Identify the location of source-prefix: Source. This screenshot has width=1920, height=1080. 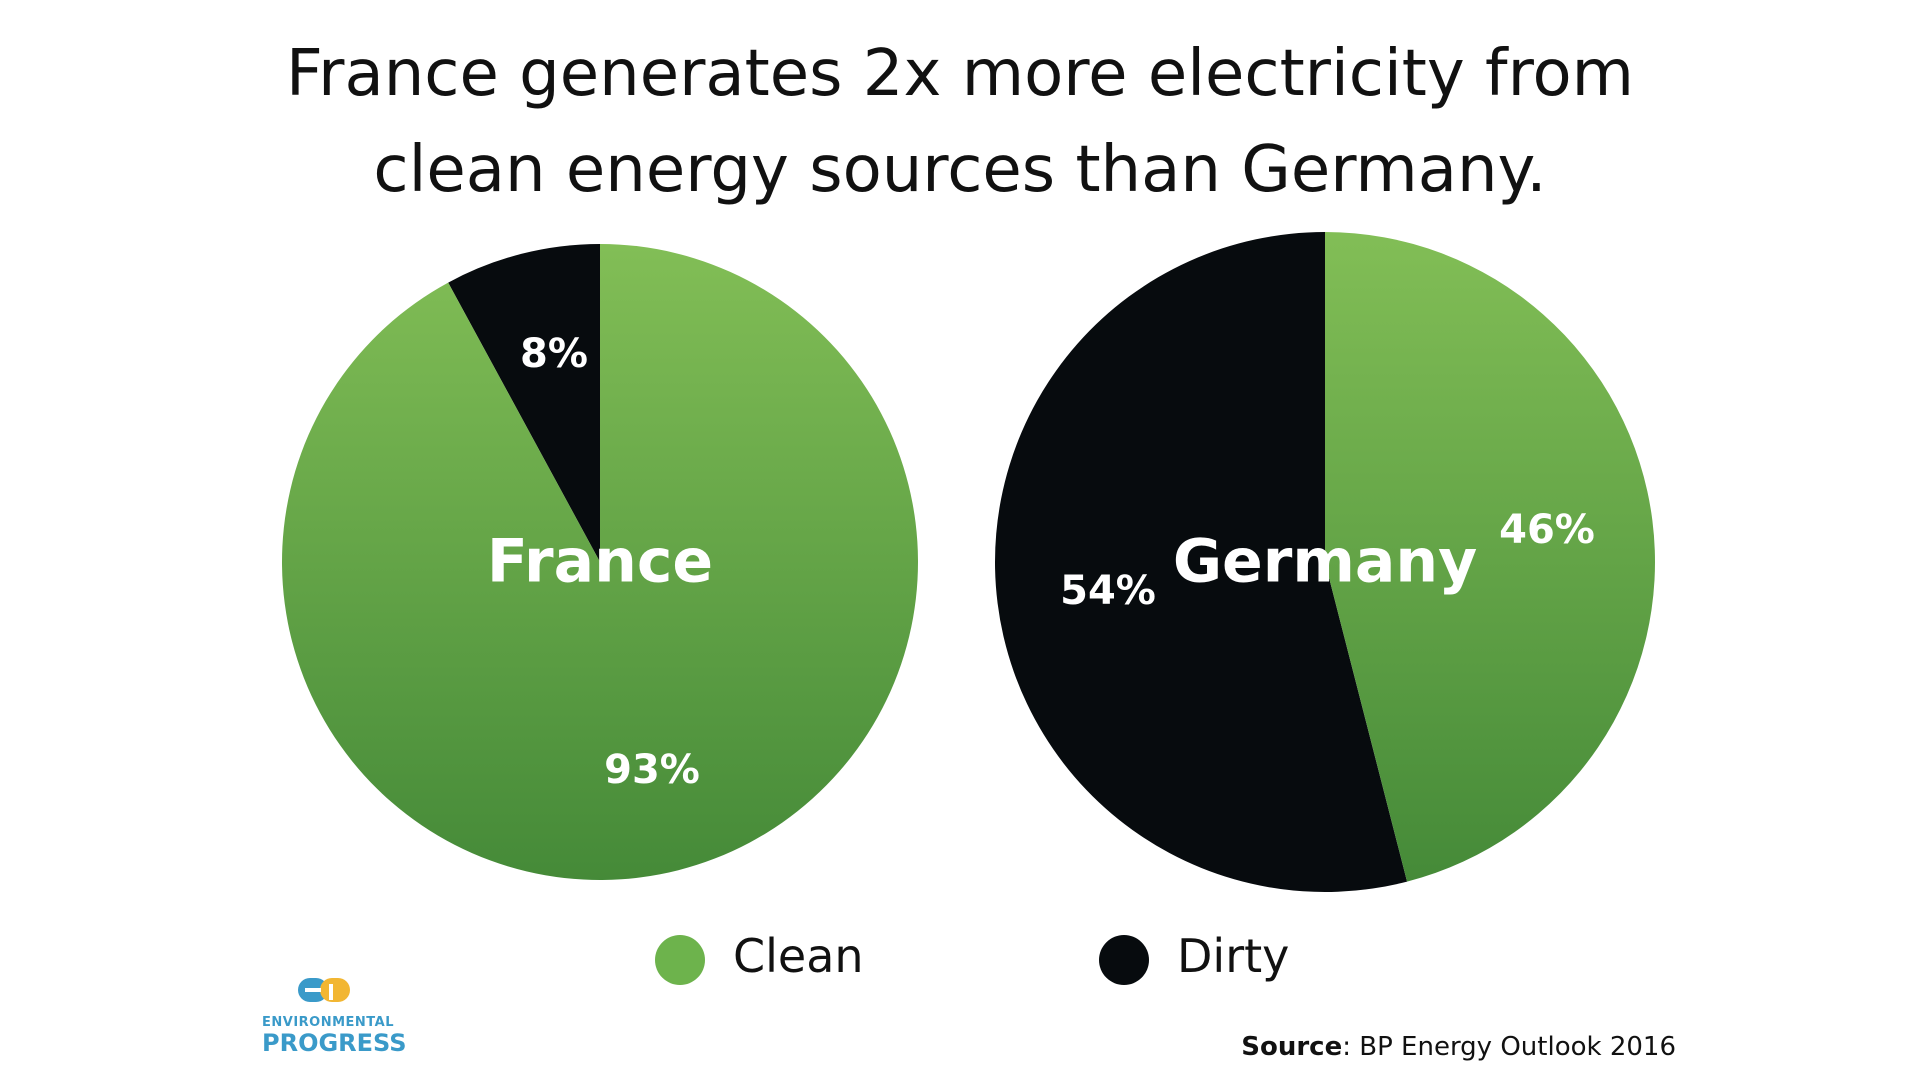
(1292, 1047).